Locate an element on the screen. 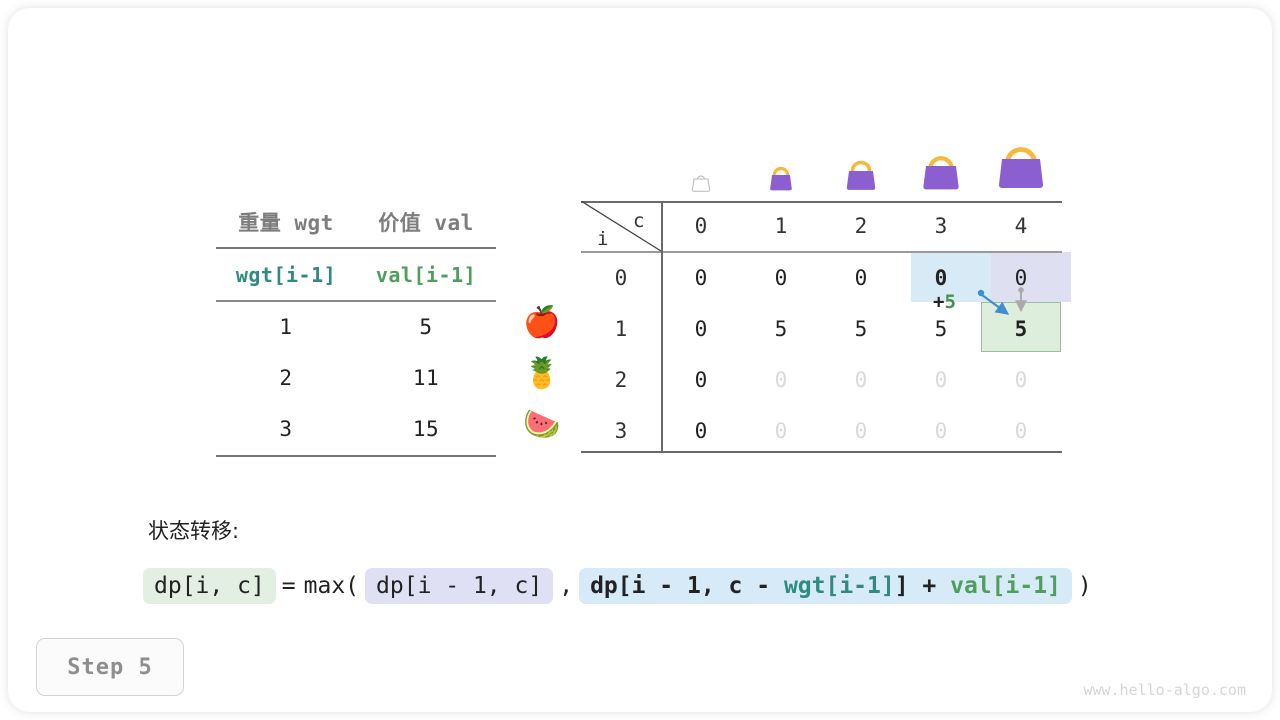 The height and width of the screenshot is (720, 1280). dp-cell-3-2: 0 is located at coordinates (861, 431).